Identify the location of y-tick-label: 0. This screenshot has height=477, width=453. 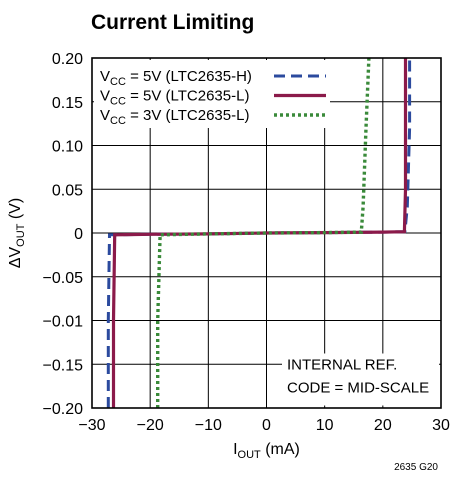
(78, 234).